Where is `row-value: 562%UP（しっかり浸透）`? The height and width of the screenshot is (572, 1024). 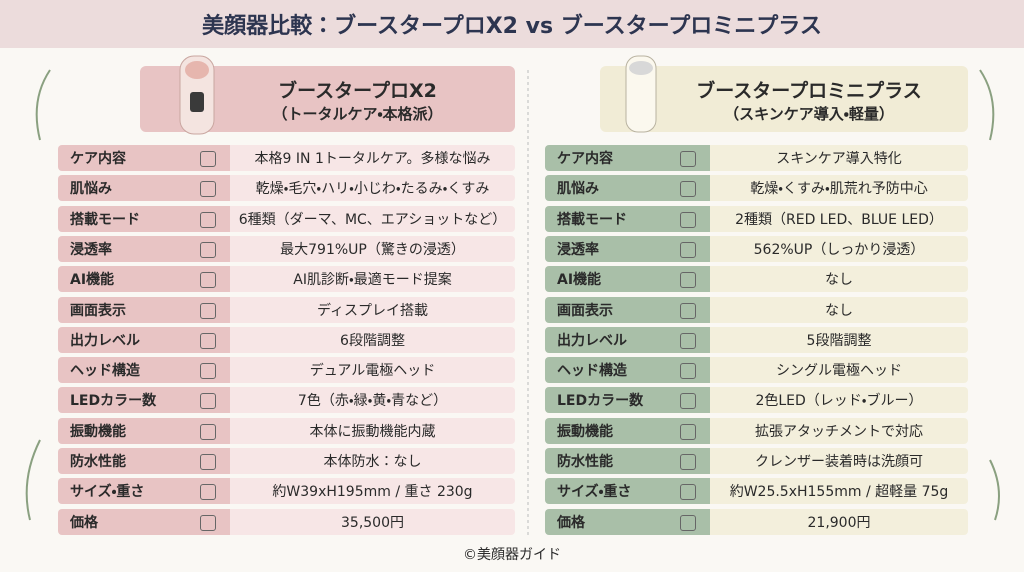
row-value: 562%UP（しっかり浸透） is located at coordinates (839, 248).